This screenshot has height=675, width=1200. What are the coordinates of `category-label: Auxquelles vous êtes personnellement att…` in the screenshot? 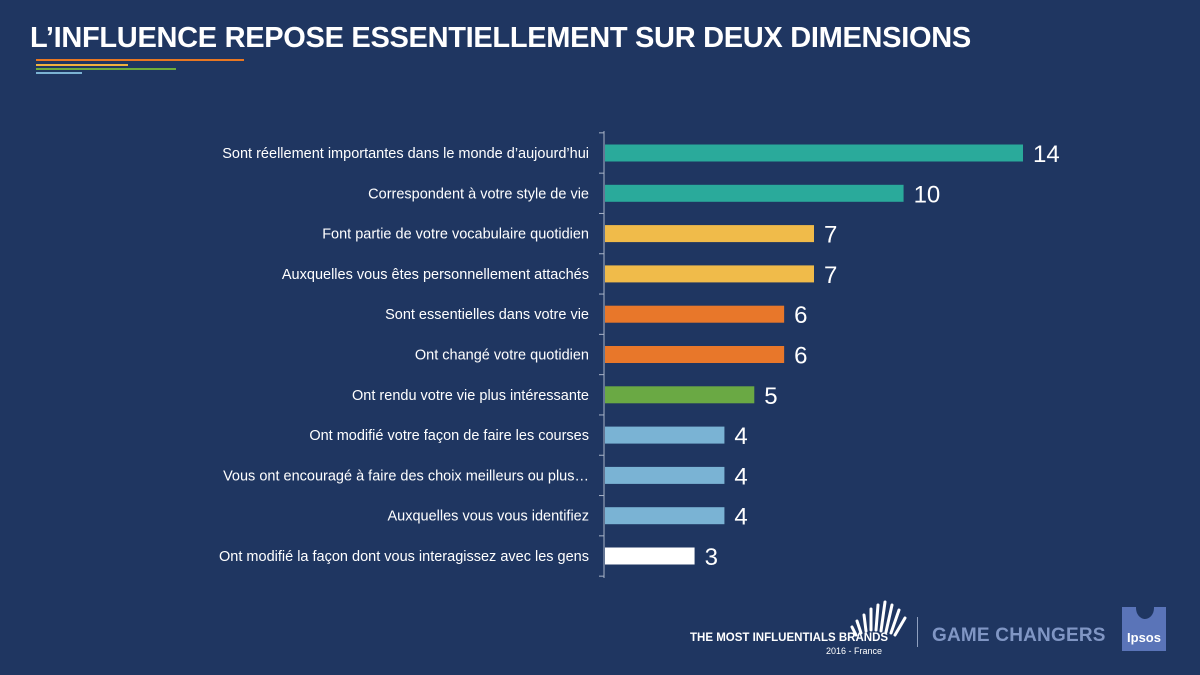 It's located at (435, 275).